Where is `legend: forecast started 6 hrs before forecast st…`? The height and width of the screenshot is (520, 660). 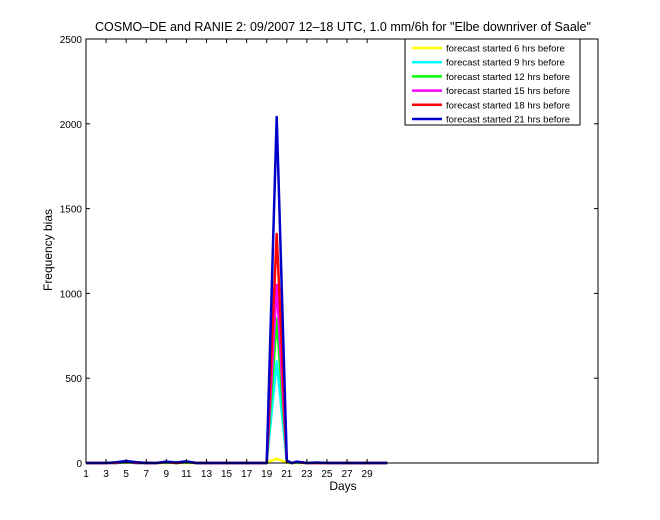 legend: forecast started 6 hrs before forecast st… is located at coordinates (492, 82).